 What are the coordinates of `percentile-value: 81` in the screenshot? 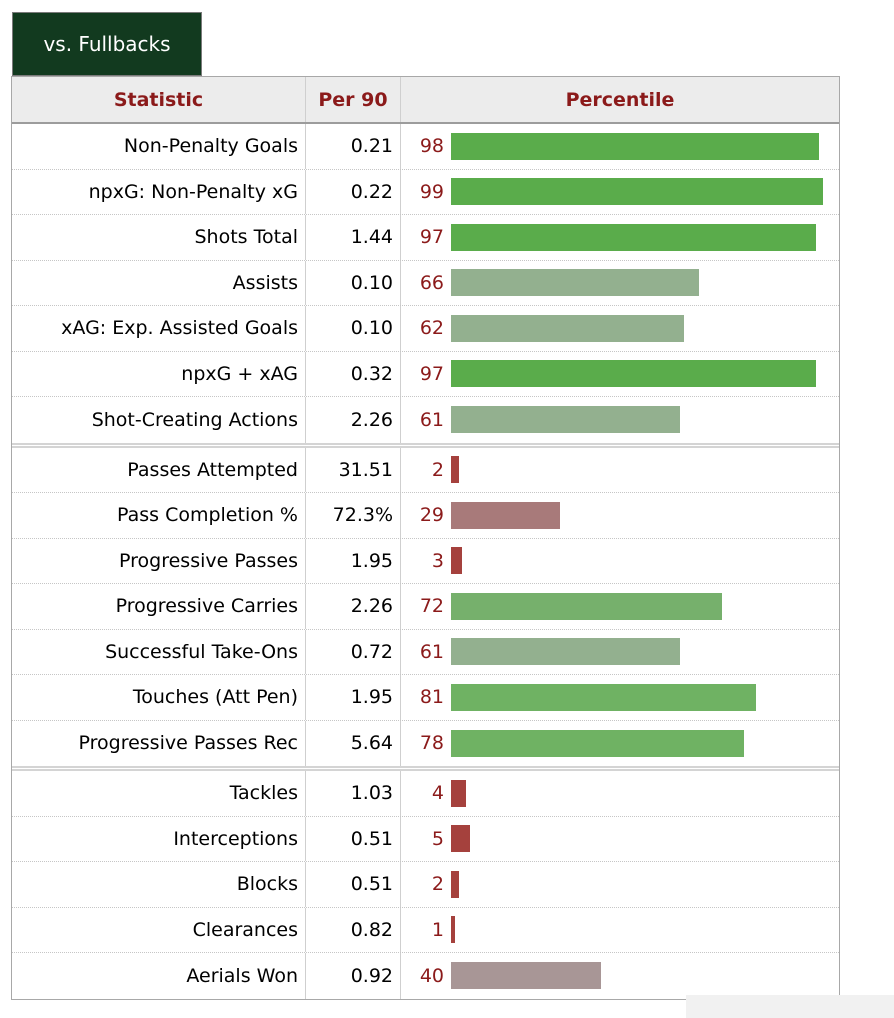 It's located at (431, 697).